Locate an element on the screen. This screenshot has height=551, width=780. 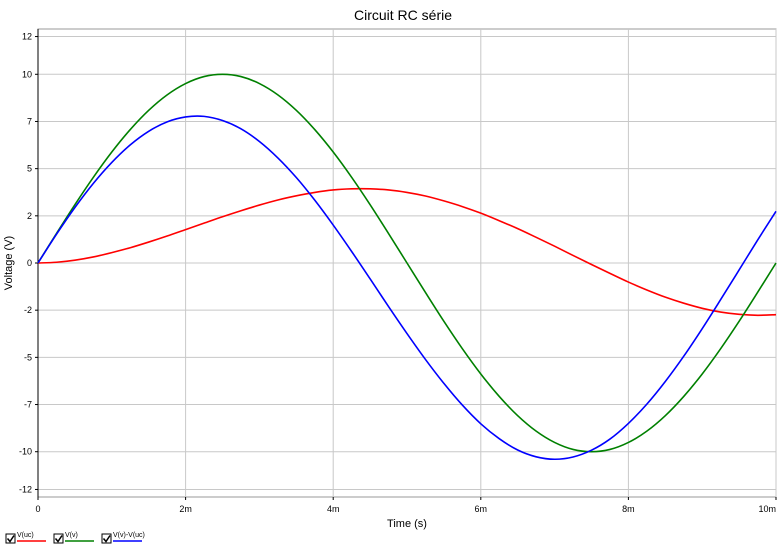
x-tick-label: 0 is located at coordinates (37, 509).